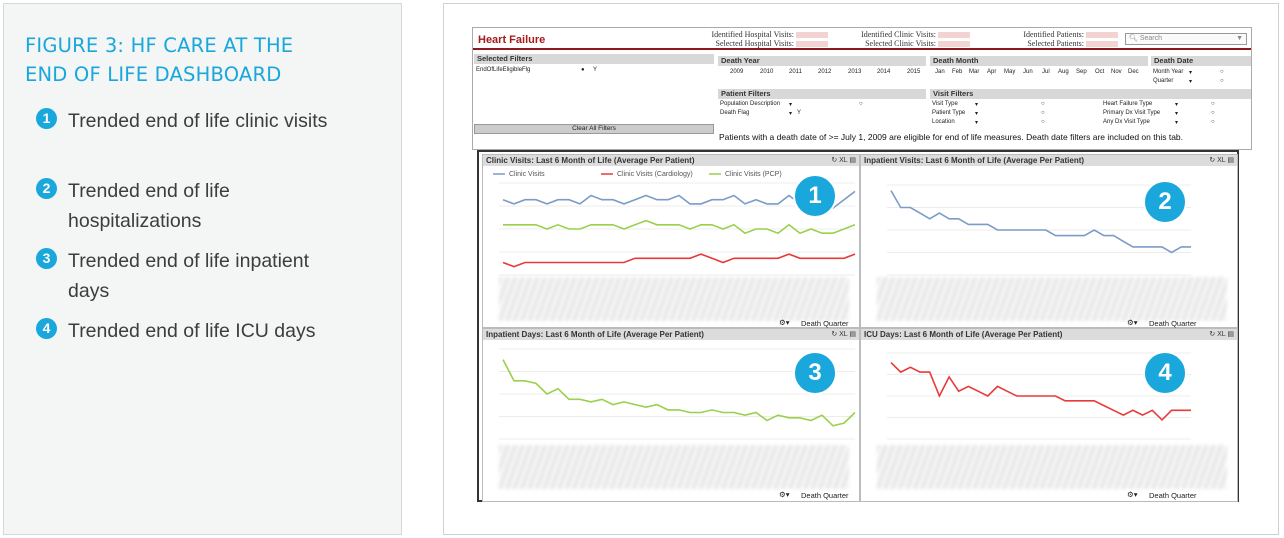  What do you see at coordinates (1028, 72) in the screenshot?
I see `month-jun: Jun` at bounding box center [1028, 72].